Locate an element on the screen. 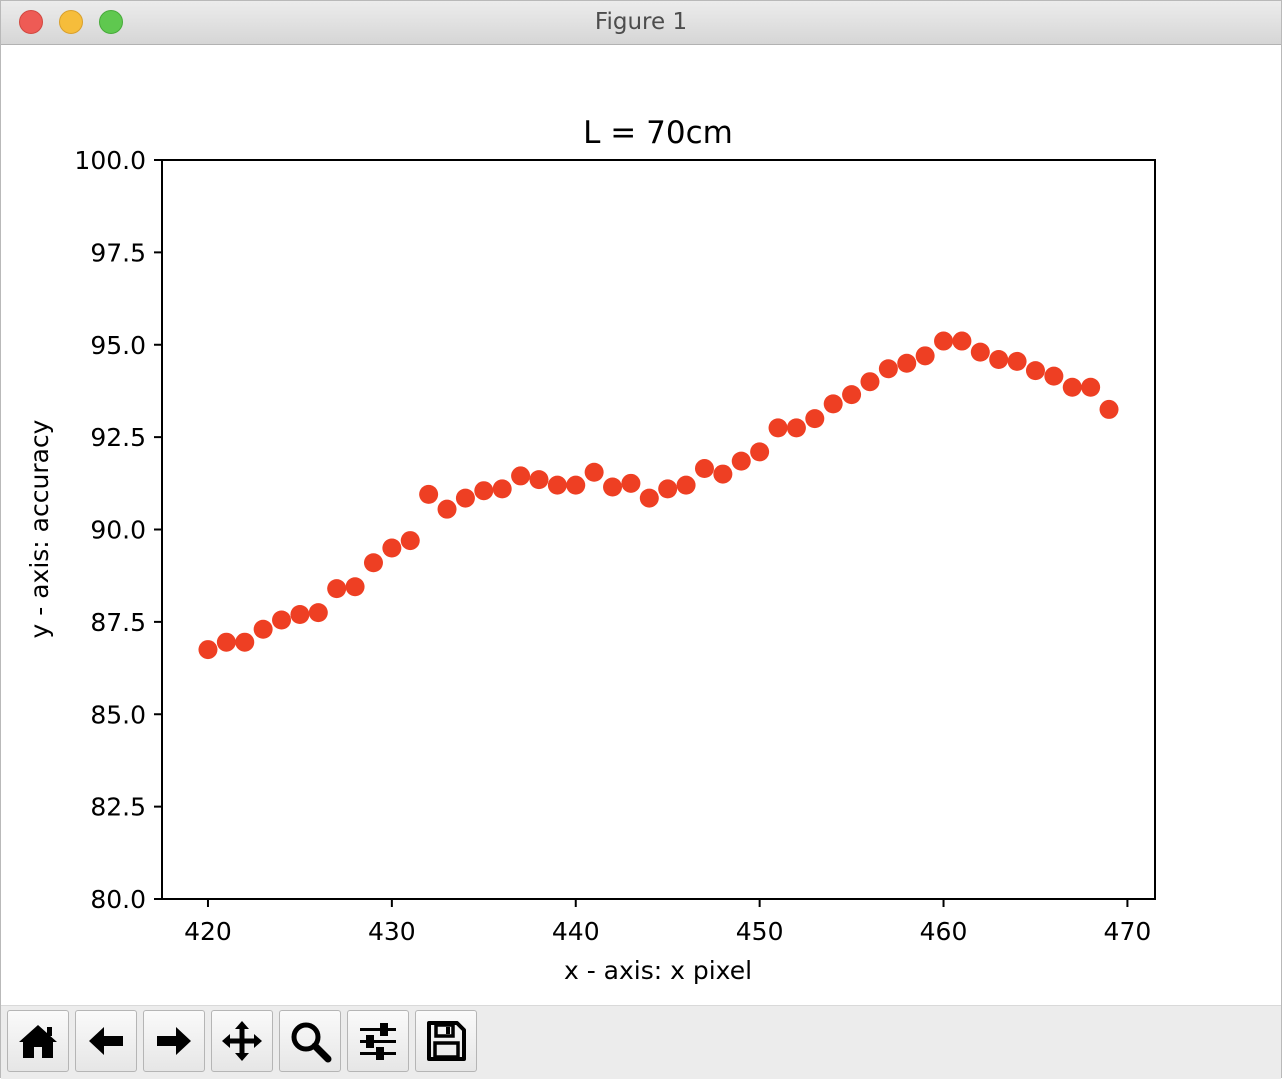  y-tick-label: 87.5 is located at coordinates (118, 622).